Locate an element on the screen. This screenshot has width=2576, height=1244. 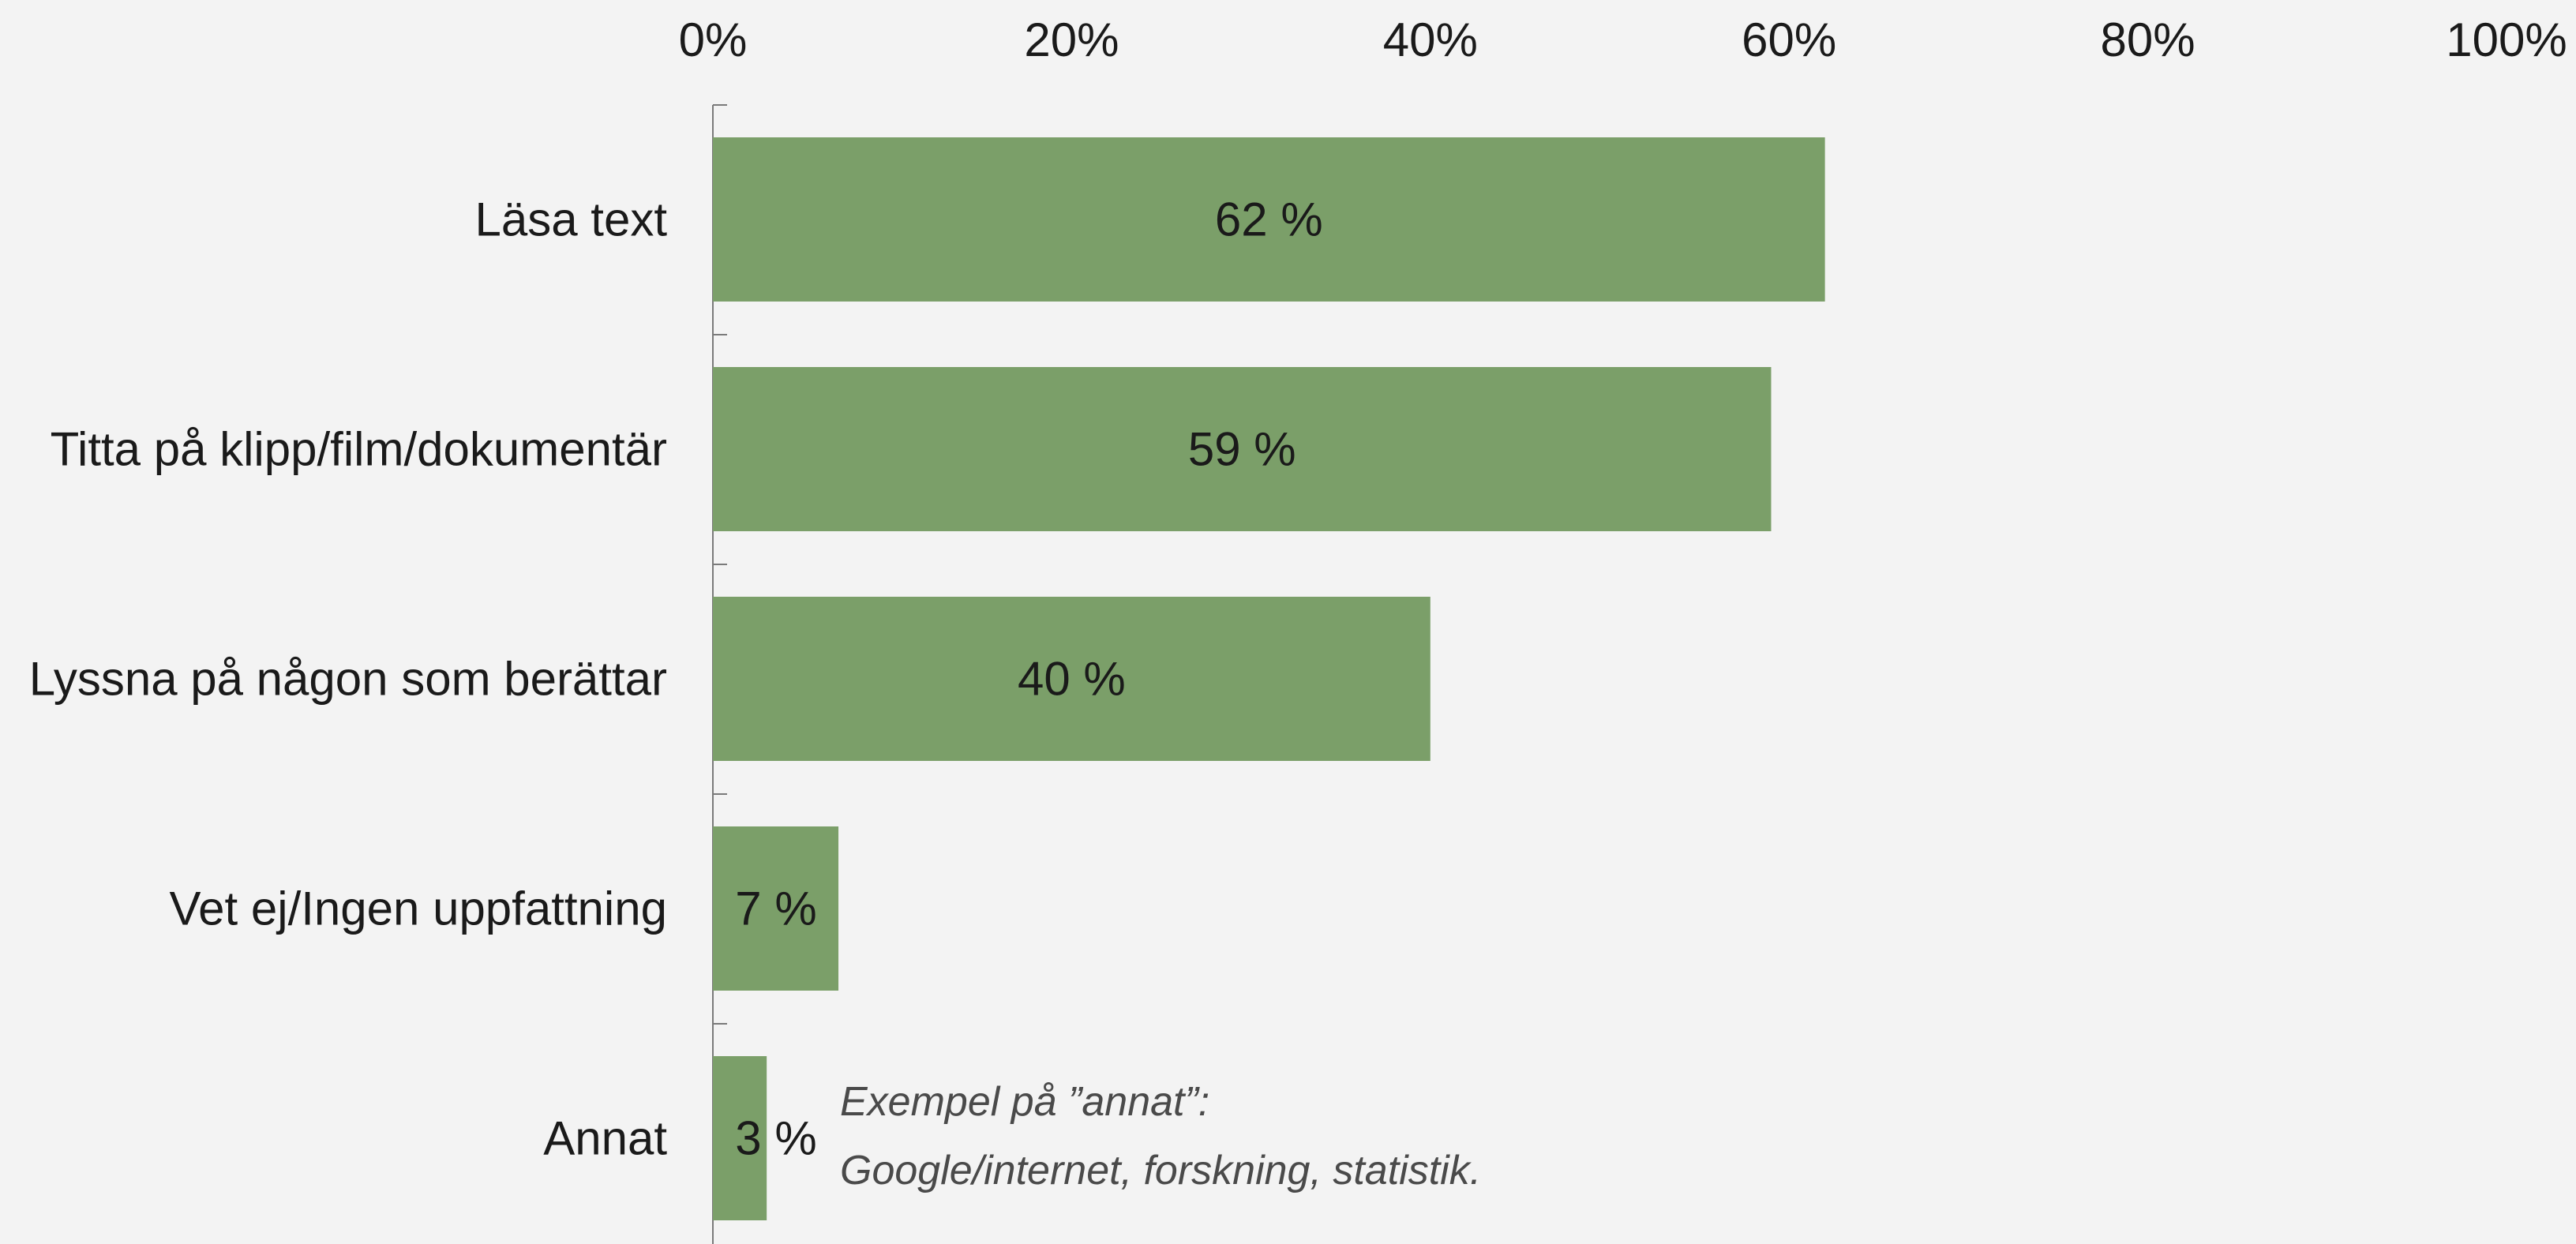
annotation-line-2: Google/internet, forskning, statistik. is located at coordinates (1160, 1170).